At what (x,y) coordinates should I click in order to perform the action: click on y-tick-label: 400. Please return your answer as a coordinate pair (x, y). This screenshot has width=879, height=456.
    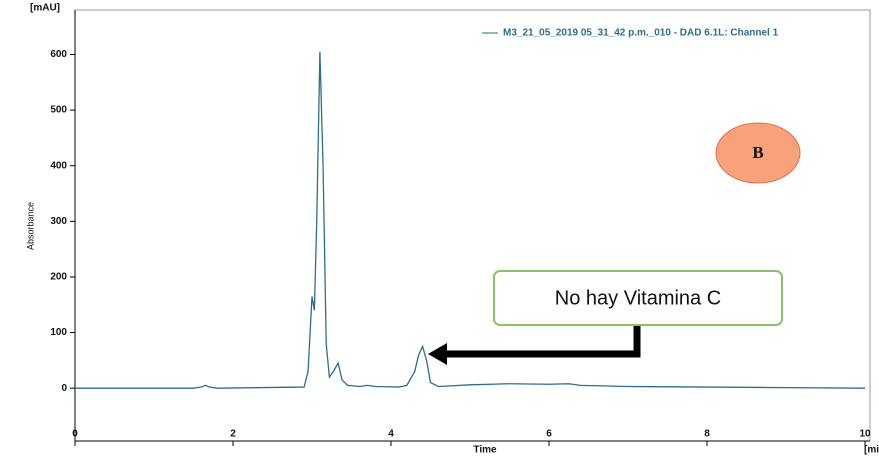
    Looking at the image, I should click on (58, 165).